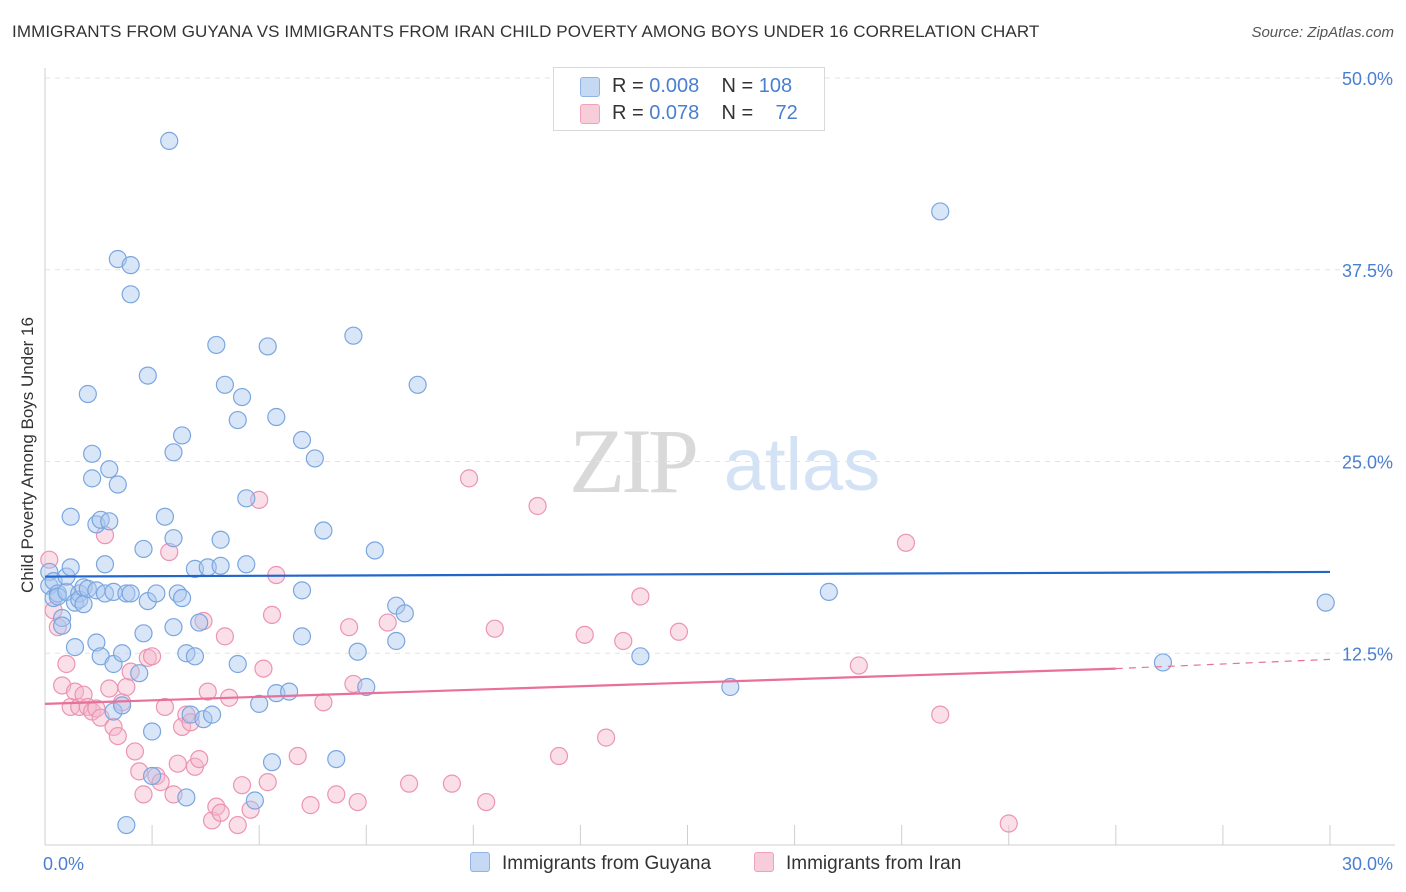 The width and height of the screenshot is (1406, 892). Describe the element at coordinates (590, 863) in the screenshot. I see `bottom-legend-guyana: Immigrants from Guyana` at that location.